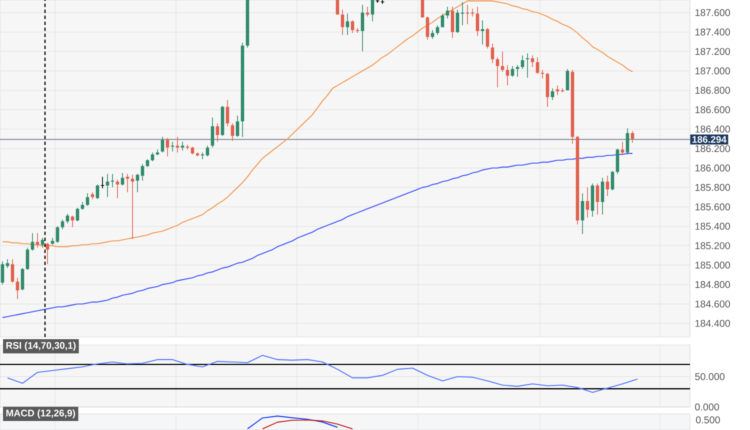  What do you see at coordinates (712, 70) in the screenshot?
I see `y-tick-label: 187.000` at bounding box center [712, 70].